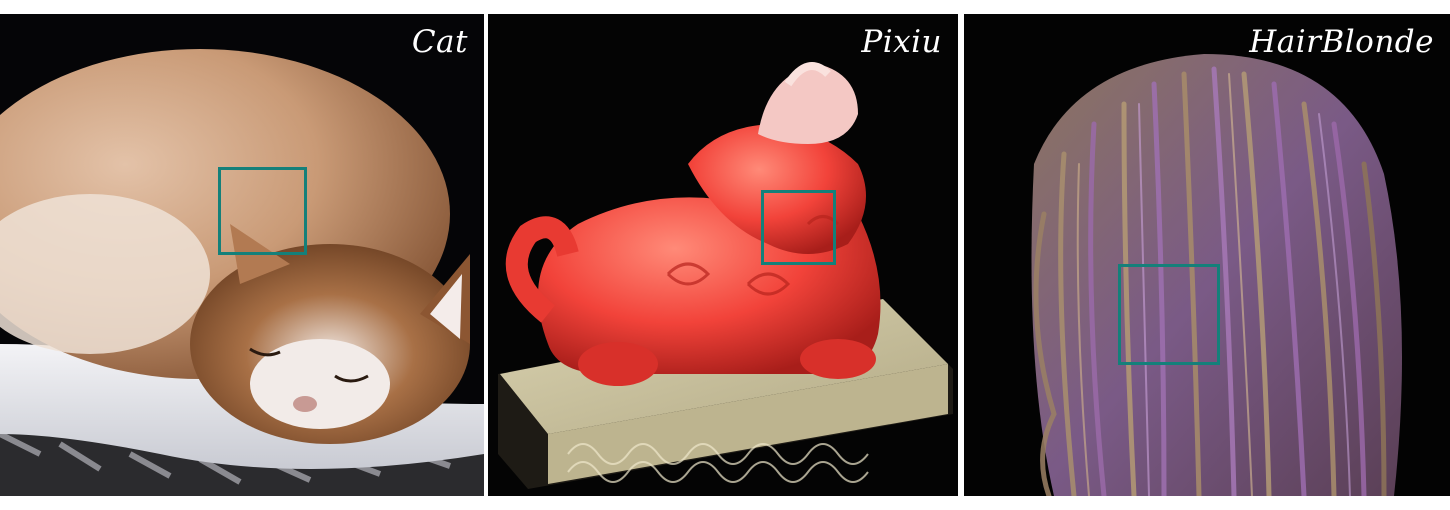  I want to click on panel-title: HairBlonde, so click(1341, 42).